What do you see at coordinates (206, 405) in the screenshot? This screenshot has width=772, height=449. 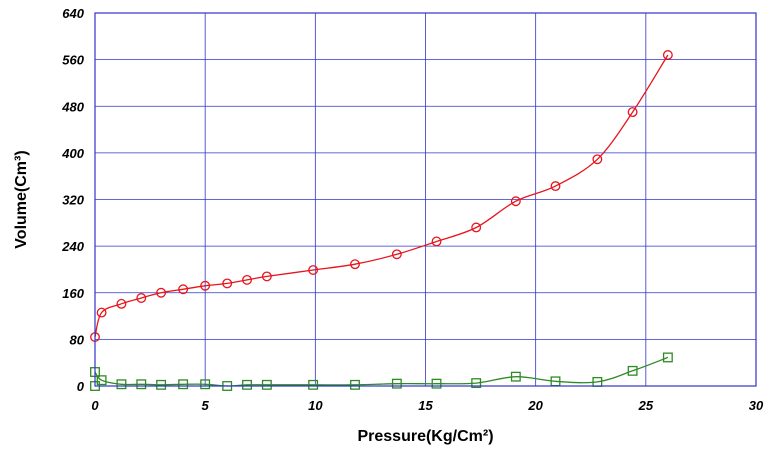 I see `x-tick-label-1: 5` at bounding box center [206, 405].